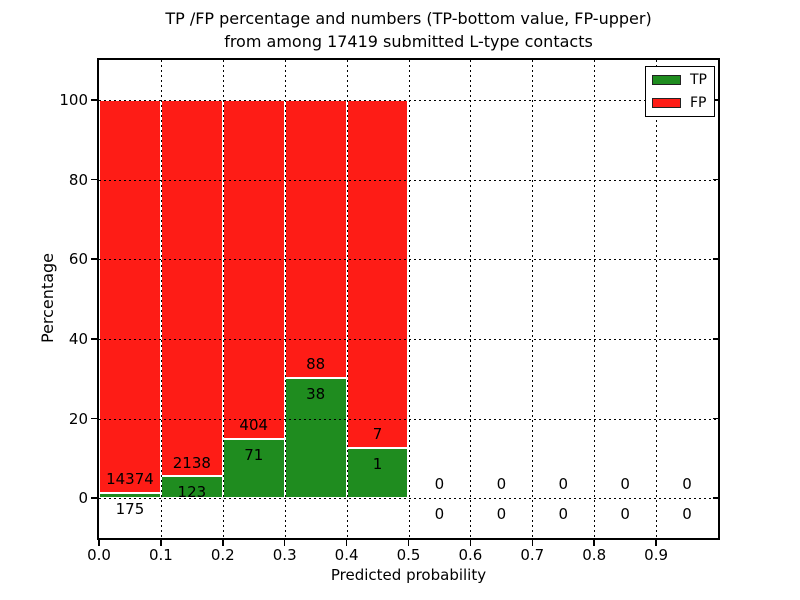  I want to click on y-tick-label: 0, so click(83, 498).